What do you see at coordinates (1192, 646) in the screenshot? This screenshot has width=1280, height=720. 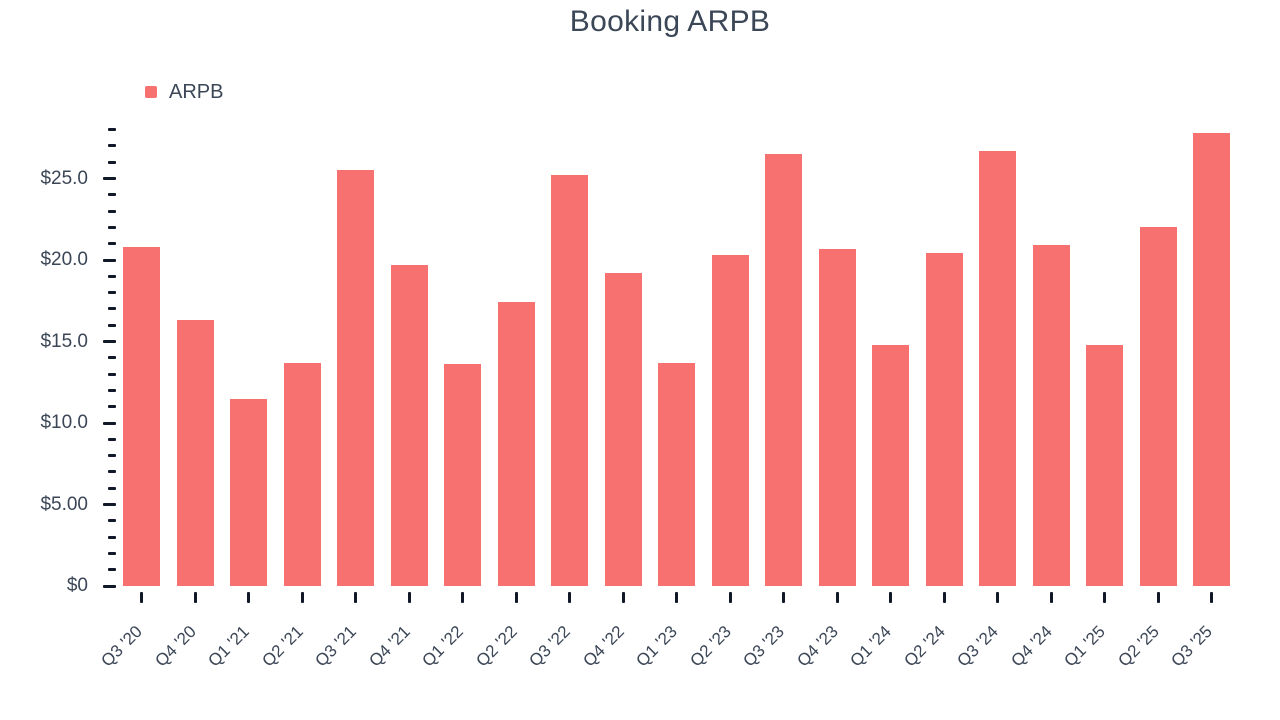 I see `x-axis-label: Q3 '25` at bounding box center [1192, 646].